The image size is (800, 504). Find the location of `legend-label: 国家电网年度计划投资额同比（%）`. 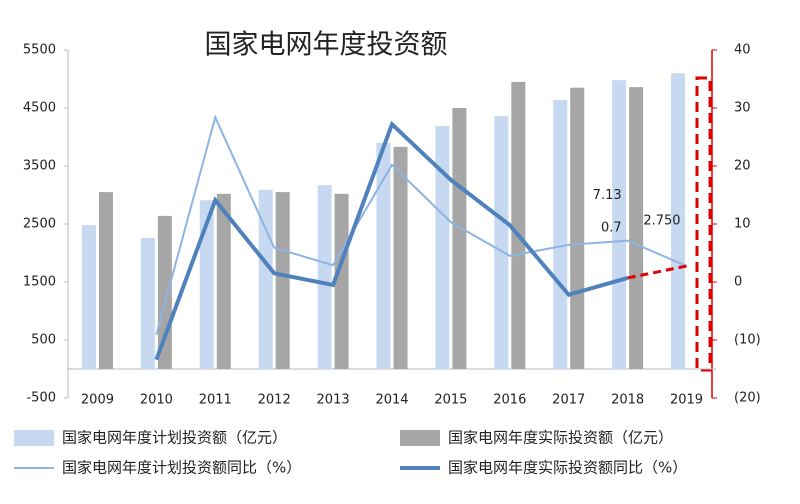

legend-label: 国家电网年度计划投资额同比（%） is located at coordinates (181, 468).